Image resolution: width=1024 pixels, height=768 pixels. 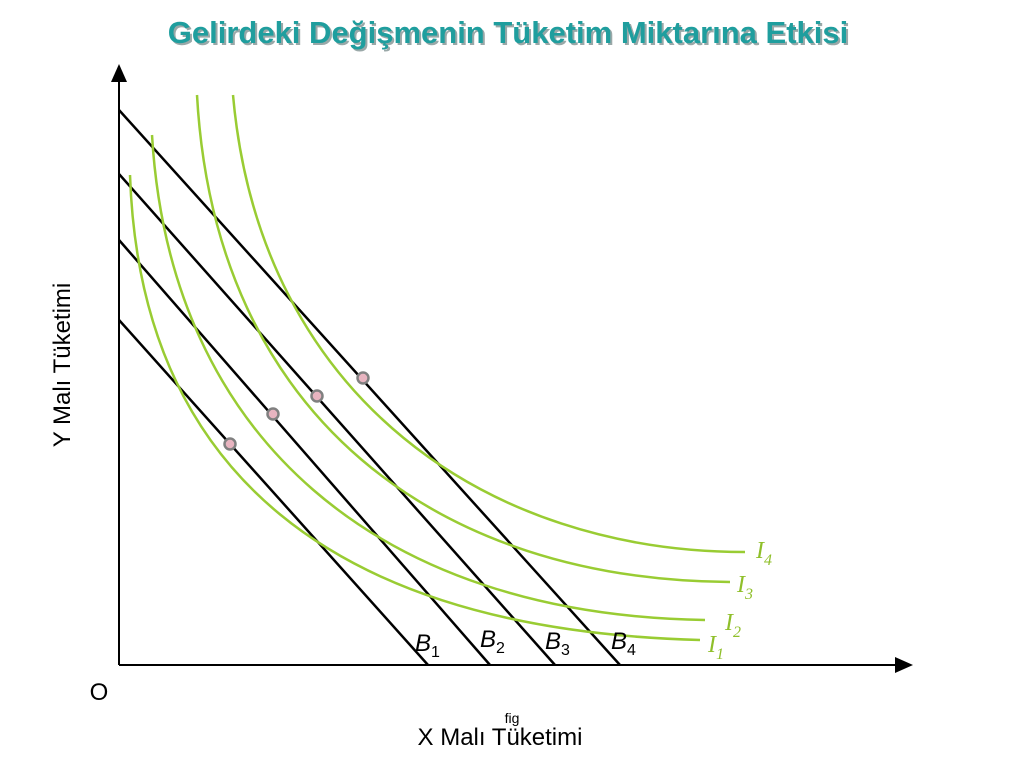 I want to click on curve-label: I3, so click(x=744, y=587).